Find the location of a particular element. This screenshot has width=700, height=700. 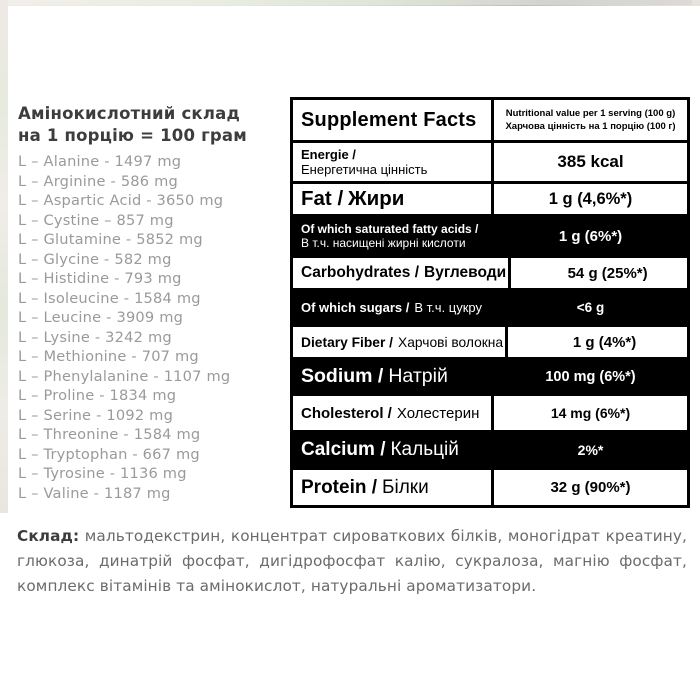

list-item: L – Isoleucine - 1584 mg is located at coordinates (109, 298).